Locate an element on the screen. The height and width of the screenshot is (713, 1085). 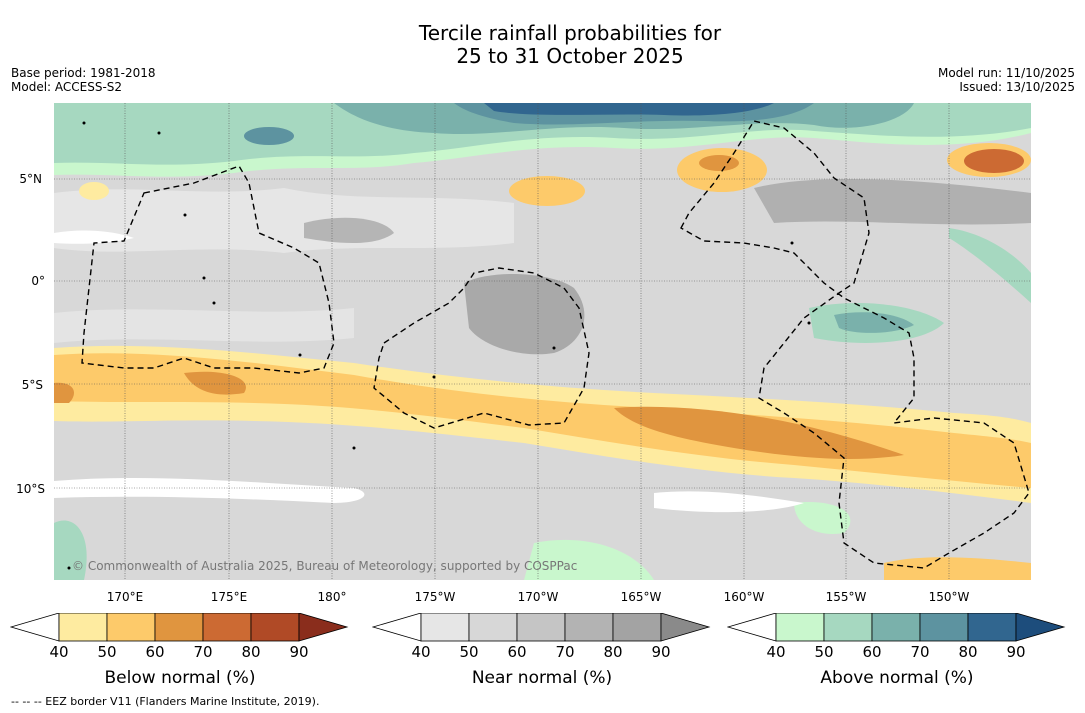
base-period: Base period: 1981-2018 is located at coordinates (83, 73).